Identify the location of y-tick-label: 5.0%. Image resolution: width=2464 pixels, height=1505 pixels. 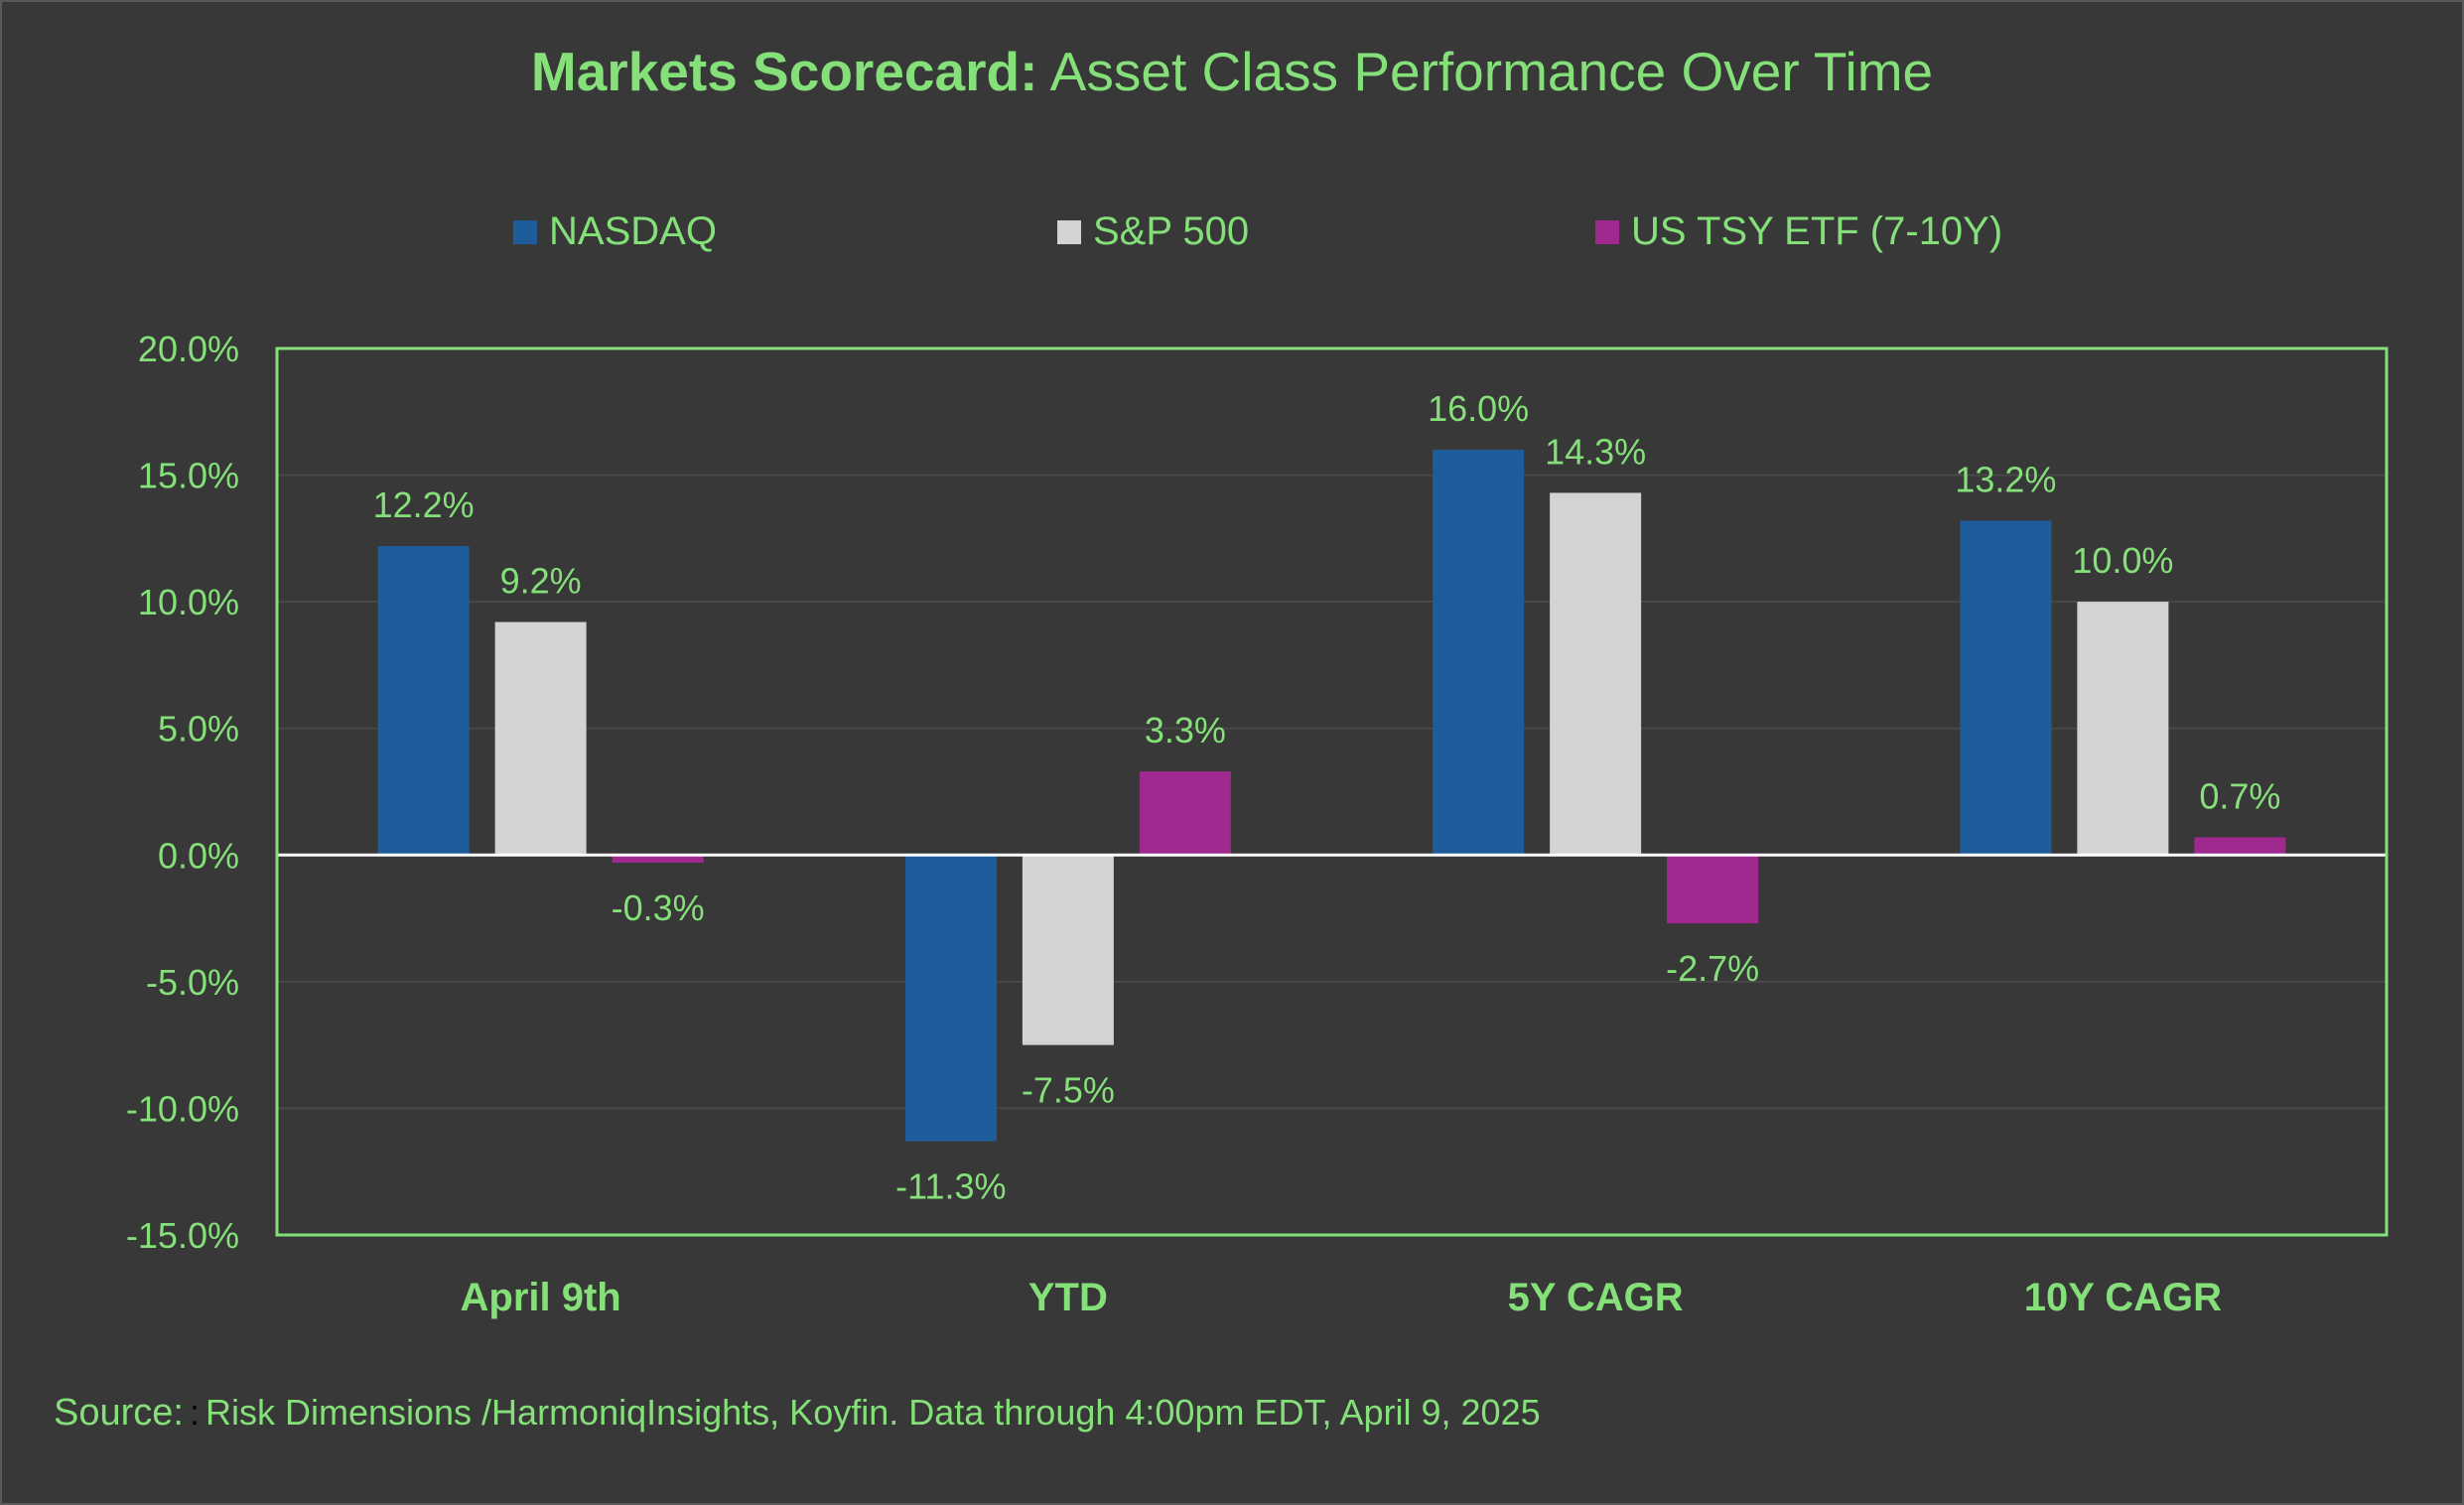
(198, 729).